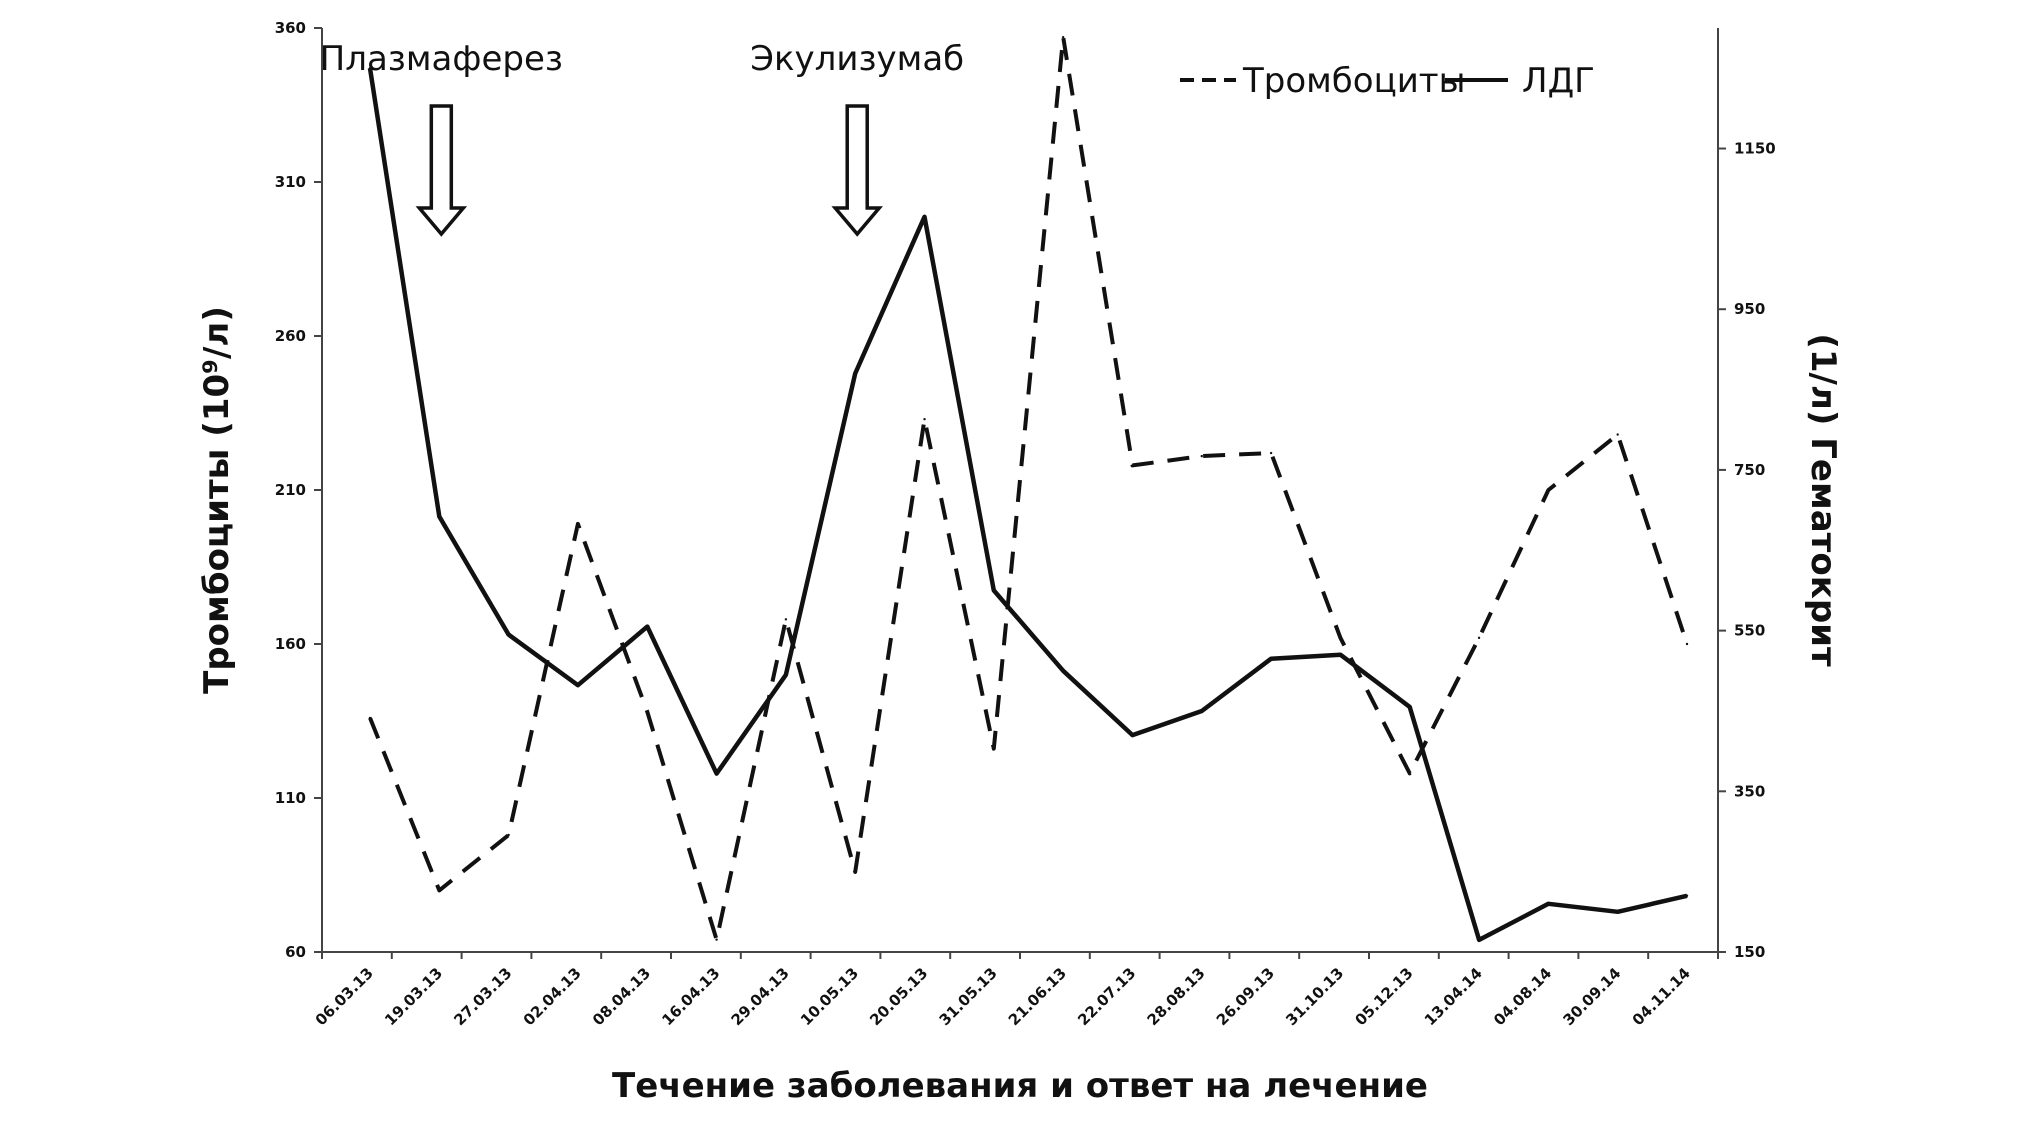  What do you see at coordinates (290, 490) in the screenshot?
I see `y-left-tick-label: 210` at bounding box center [290, 490].